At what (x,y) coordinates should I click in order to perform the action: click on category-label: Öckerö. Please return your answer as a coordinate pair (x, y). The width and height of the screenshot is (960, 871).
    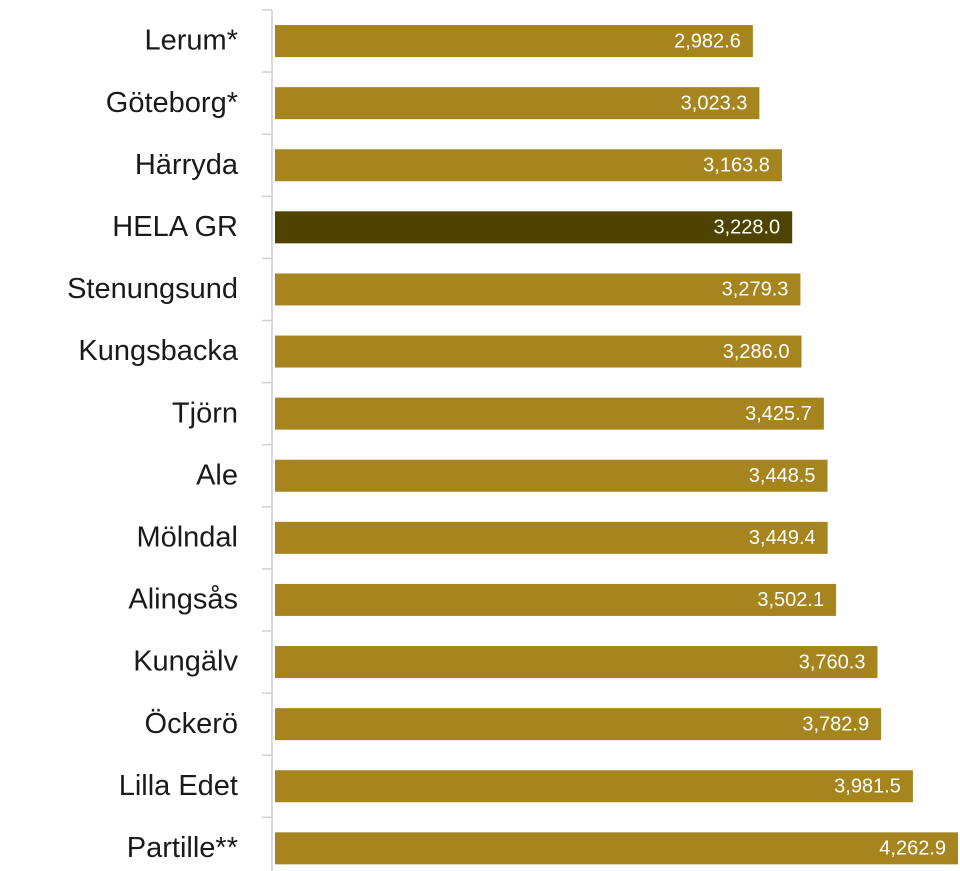
    Looking at the image, I should click on (191, 724).